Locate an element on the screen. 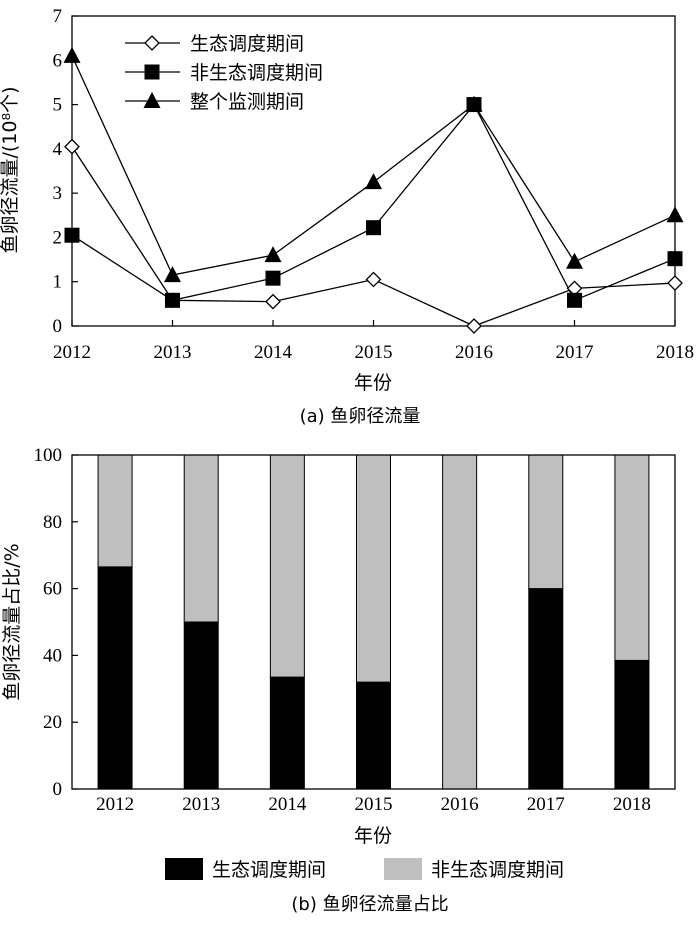 This screenshot has height=925, width=700. bar-non-eco-2015 is located at coordinates (373, 568).